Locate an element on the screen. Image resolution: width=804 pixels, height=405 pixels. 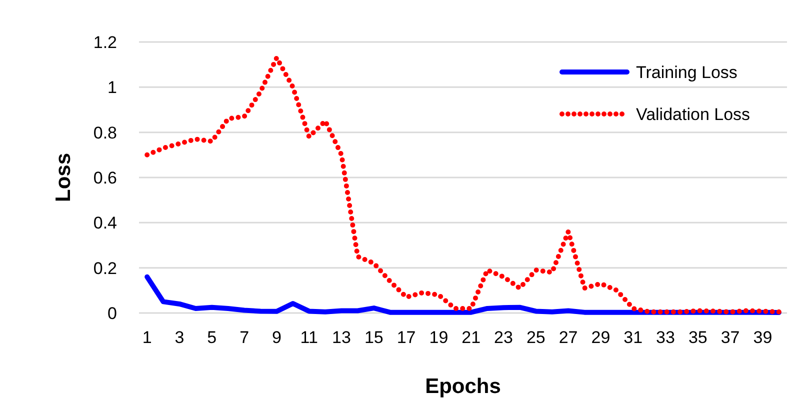
x-tick-label: 9 is located at coordinates (277, 337).